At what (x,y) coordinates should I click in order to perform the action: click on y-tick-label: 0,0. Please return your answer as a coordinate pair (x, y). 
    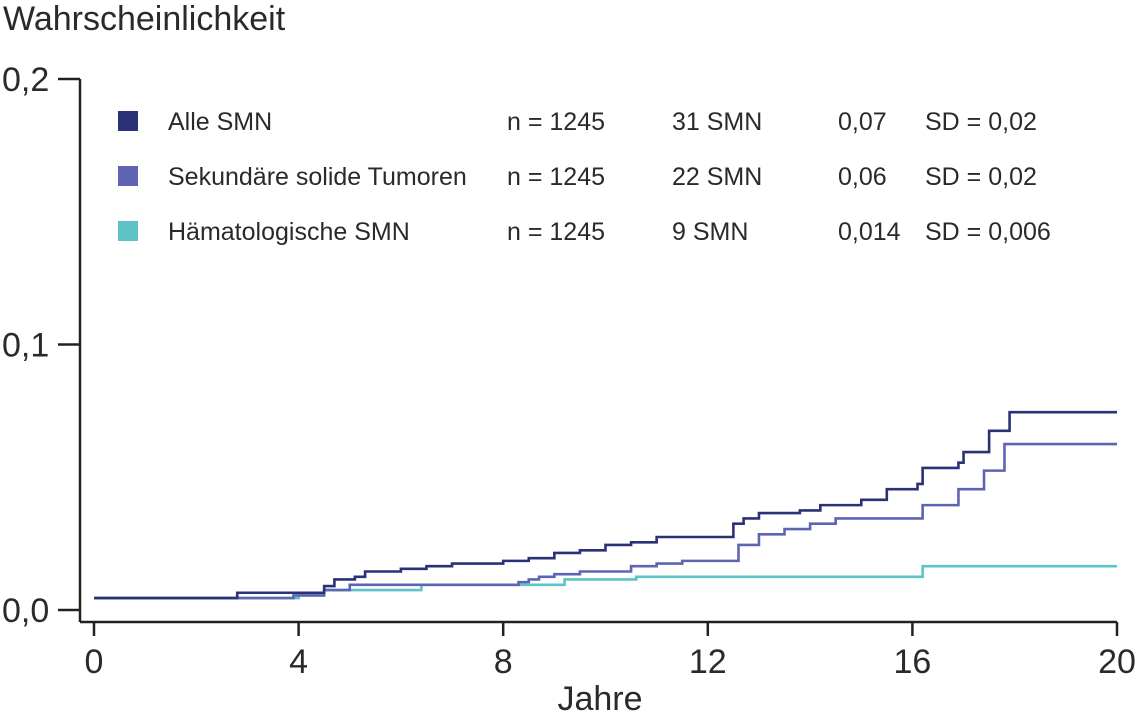
    Looking at the image, I should click on (25, 611).